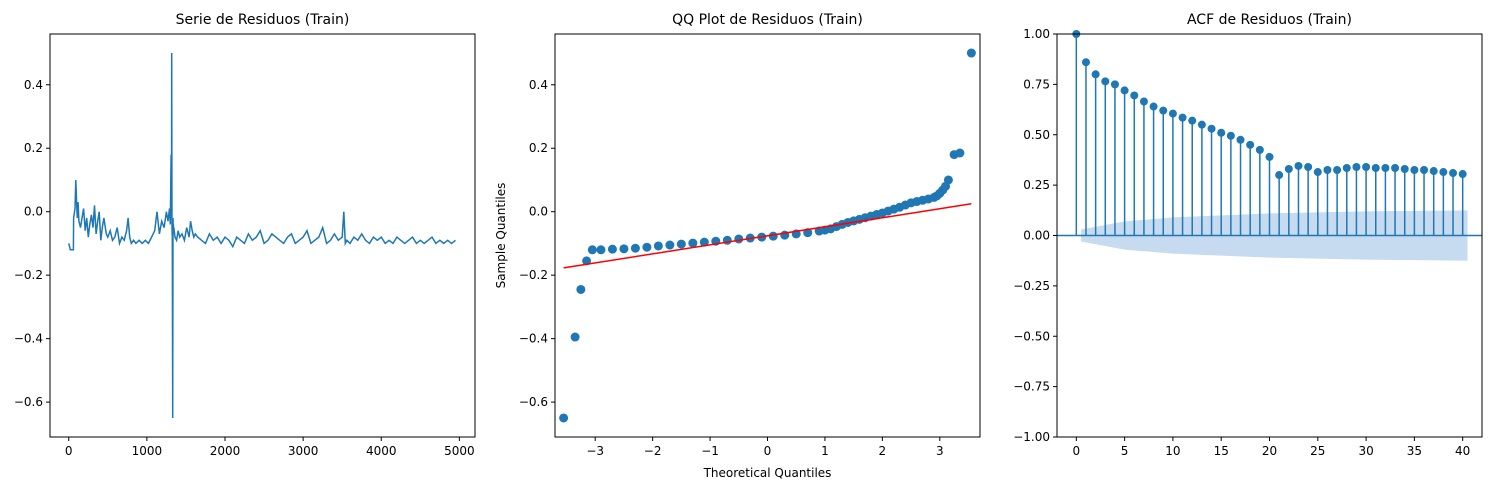 This screenshot has height=490, width=1489. I want to click on x-tick-label: 40, so click(1462, 451).